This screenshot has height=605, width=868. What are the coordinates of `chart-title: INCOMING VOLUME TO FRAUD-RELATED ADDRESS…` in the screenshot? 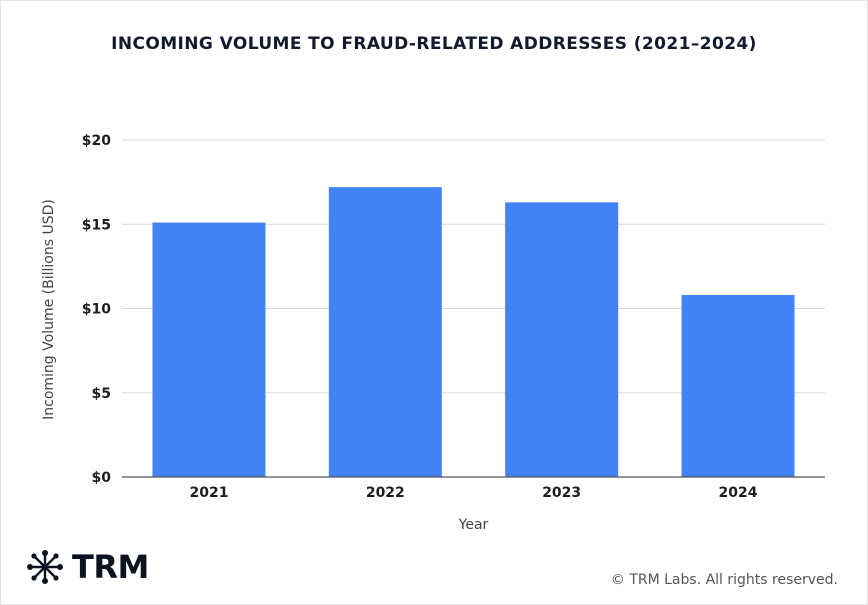 It's located at (434, 44).